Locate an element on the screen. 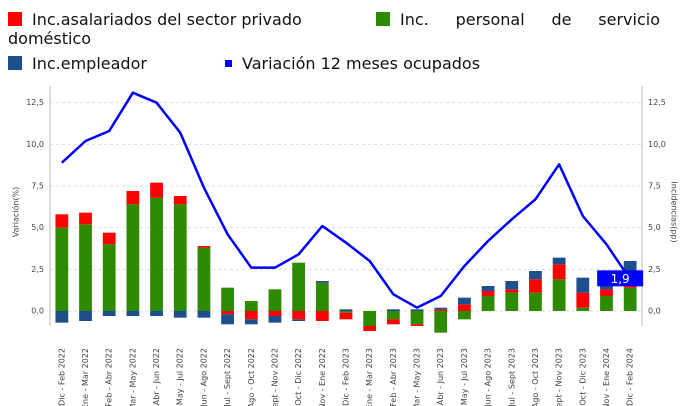  x-tick-label: Sept - Nov 2023 is located at coordinates (559, 377).